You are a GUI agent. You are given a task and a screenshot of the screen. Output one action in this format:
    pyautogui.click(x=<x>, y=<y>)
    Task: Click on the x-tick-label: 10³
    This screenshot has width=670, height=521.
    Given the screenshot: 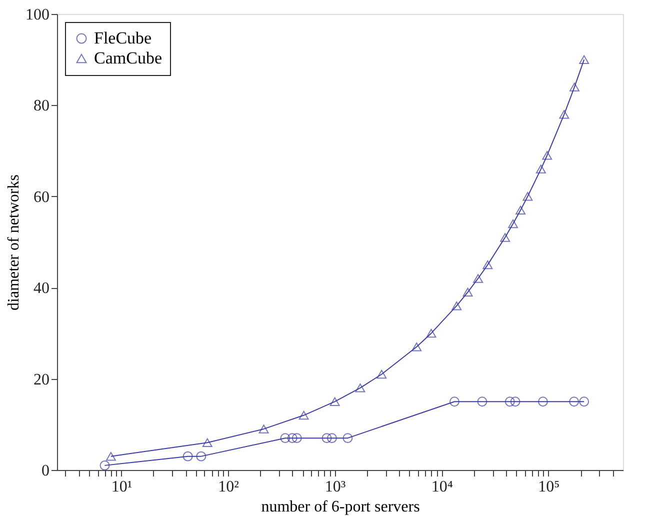 What is the action you would take?
    pyautogui.click(x=335, y=487)
    